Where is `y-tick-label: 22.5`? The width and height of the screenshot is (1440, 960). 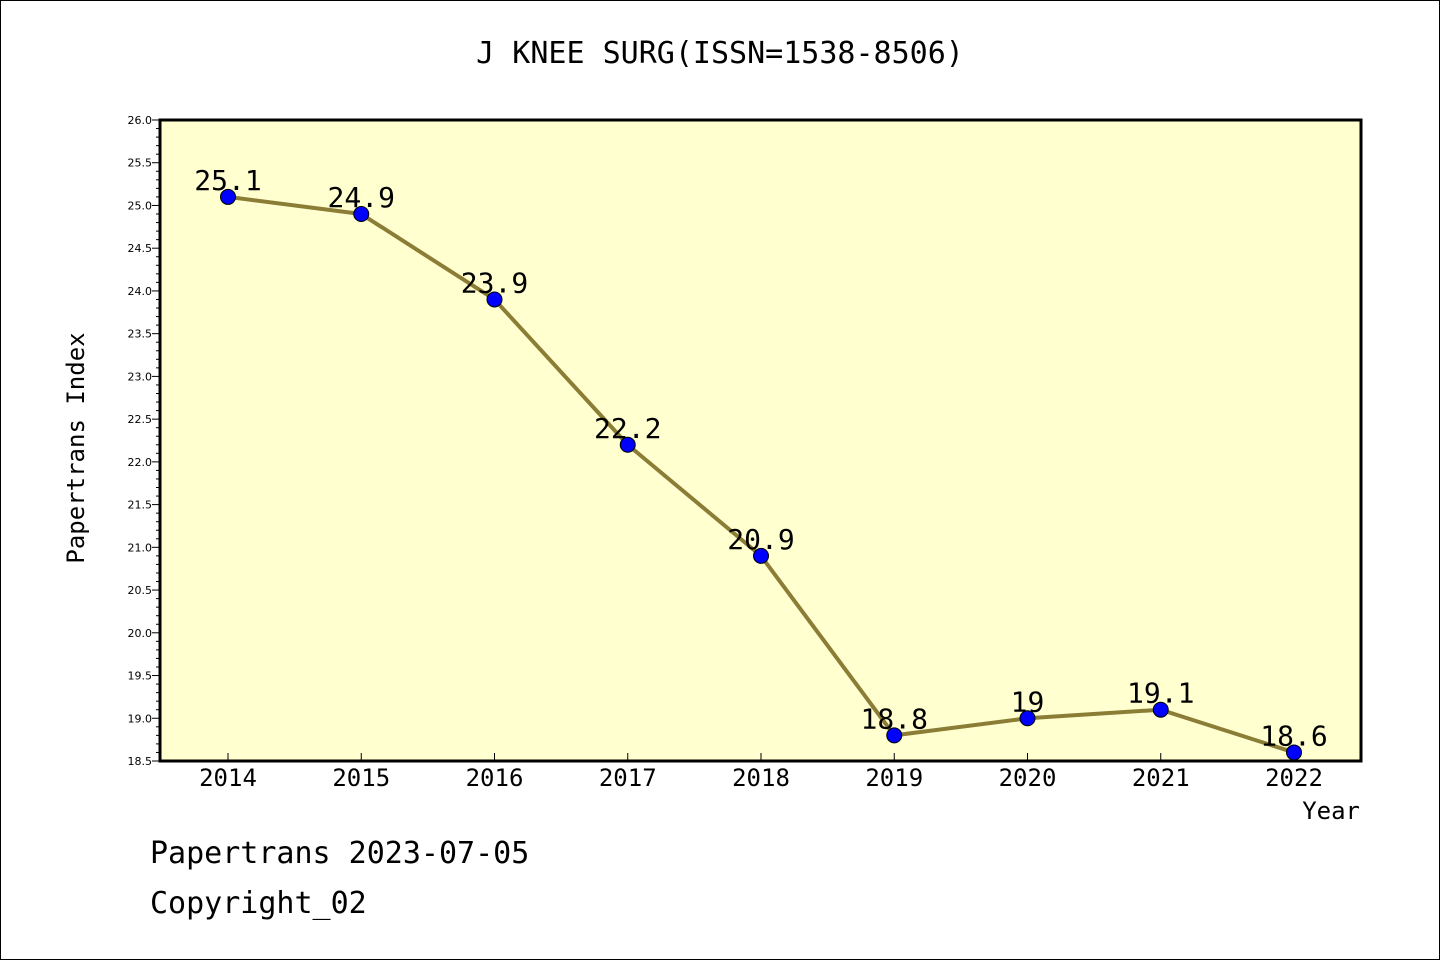 y-tick-label: 22.5 is located at coordinates (140, 419).